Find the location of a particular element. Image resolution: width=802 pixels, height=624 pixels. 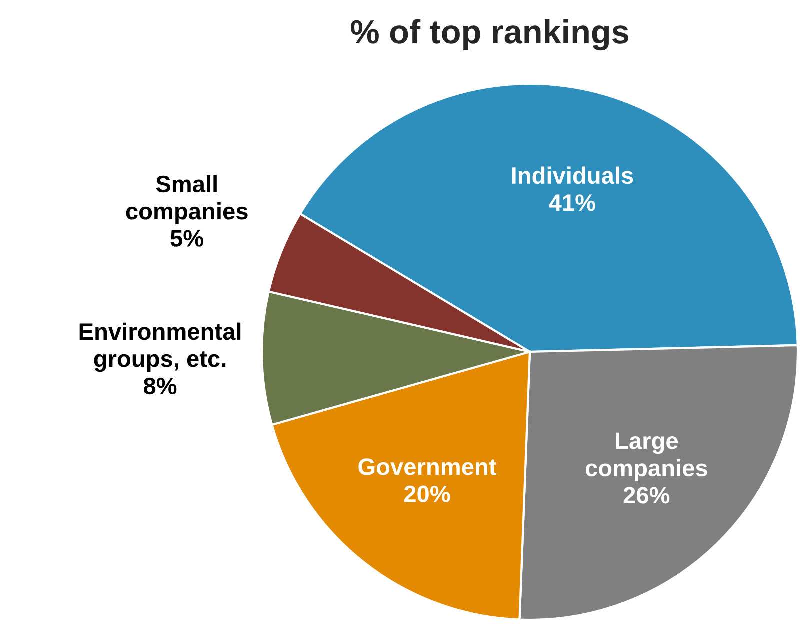

data-label: 5% is located at coordinates (187, 238).